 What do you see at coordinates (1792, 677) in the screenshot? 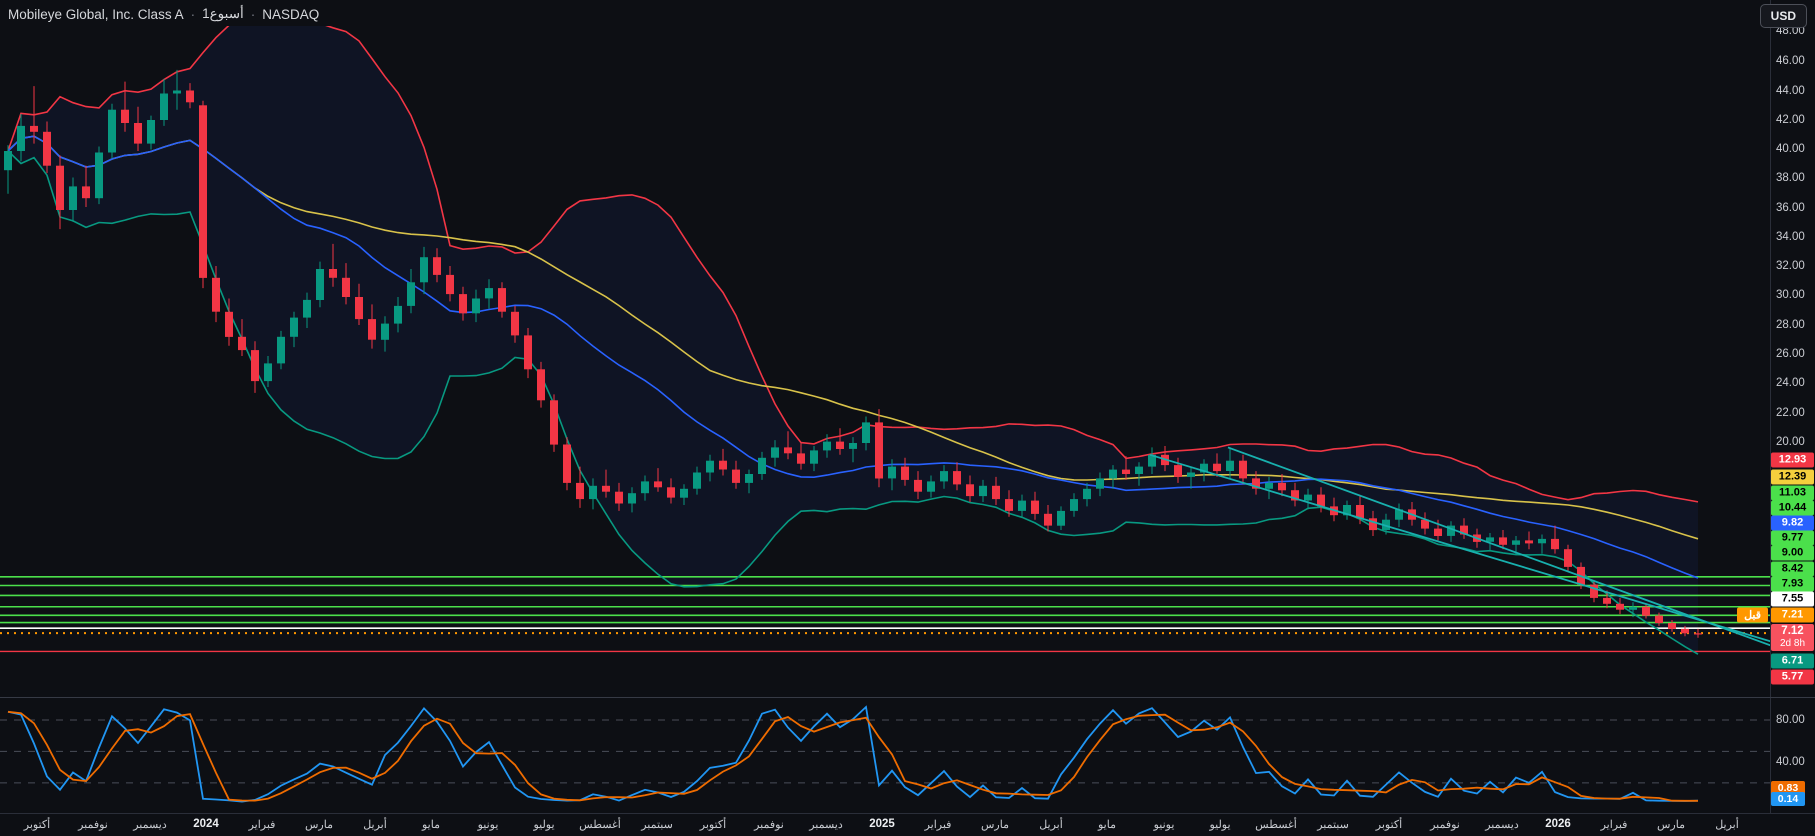
I see `price-value-label: 5.77` at bounding box center [1792, 677].